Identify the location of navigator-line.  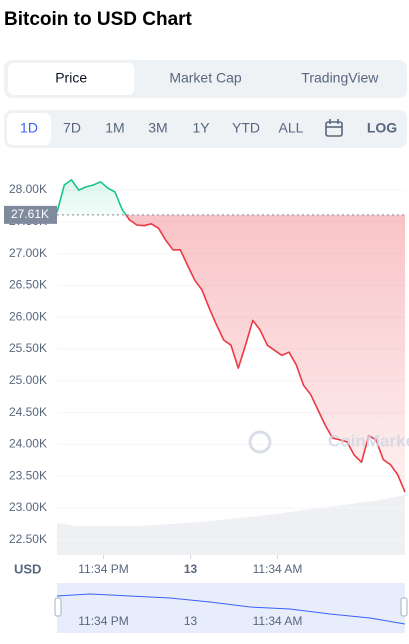
(231, 609).